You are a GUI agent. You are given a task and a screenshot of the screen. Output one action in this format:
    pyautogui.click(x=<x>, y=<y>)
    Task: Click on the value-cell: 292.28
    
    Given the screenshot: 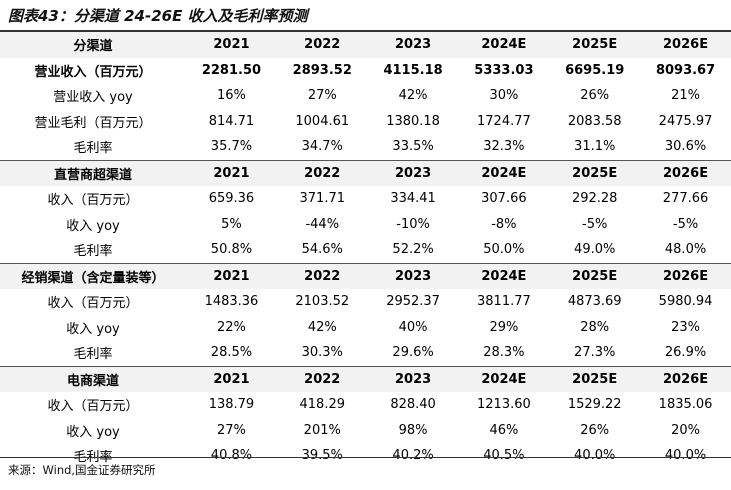 What is the action you would take?
    pyautogui.click(x=594, y=199)
    